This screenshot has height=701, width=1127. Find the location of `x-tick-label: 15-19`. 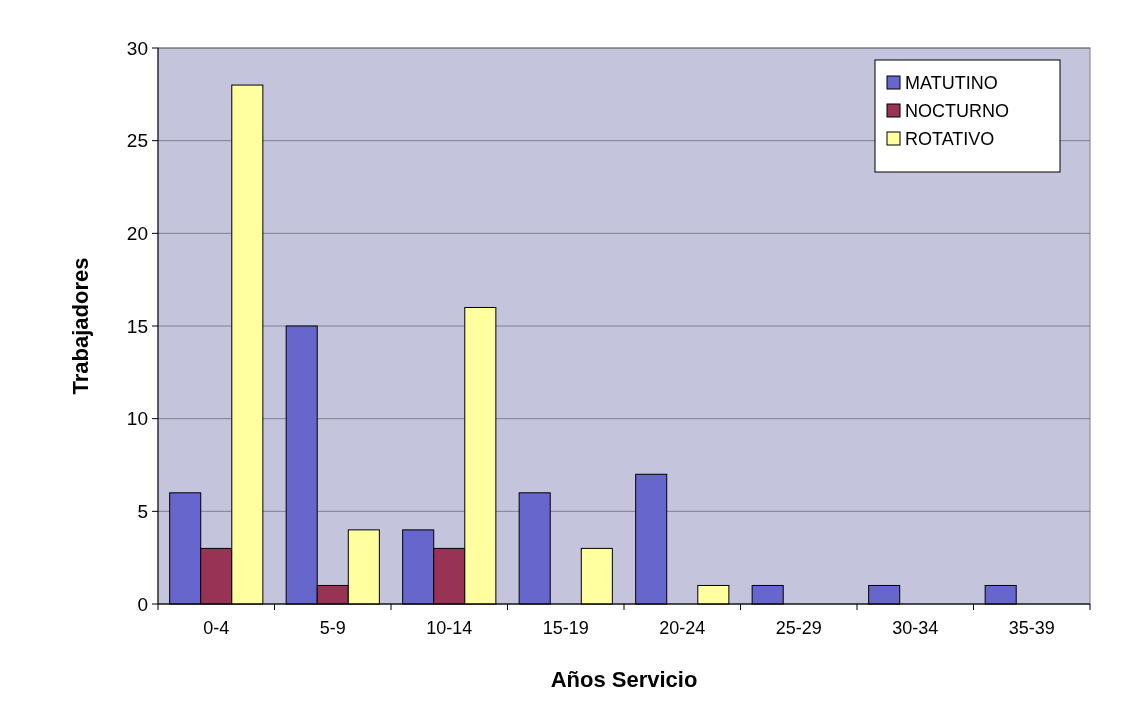

x-tick-label: 15-19 is located at coordinates (565, 628).